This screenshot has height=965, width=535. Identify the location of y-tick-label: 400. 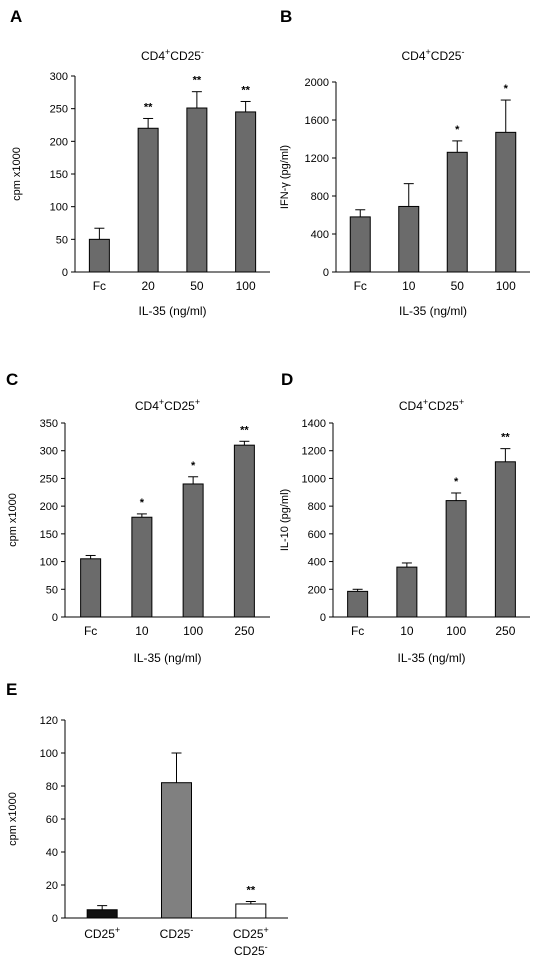
(317, 563).